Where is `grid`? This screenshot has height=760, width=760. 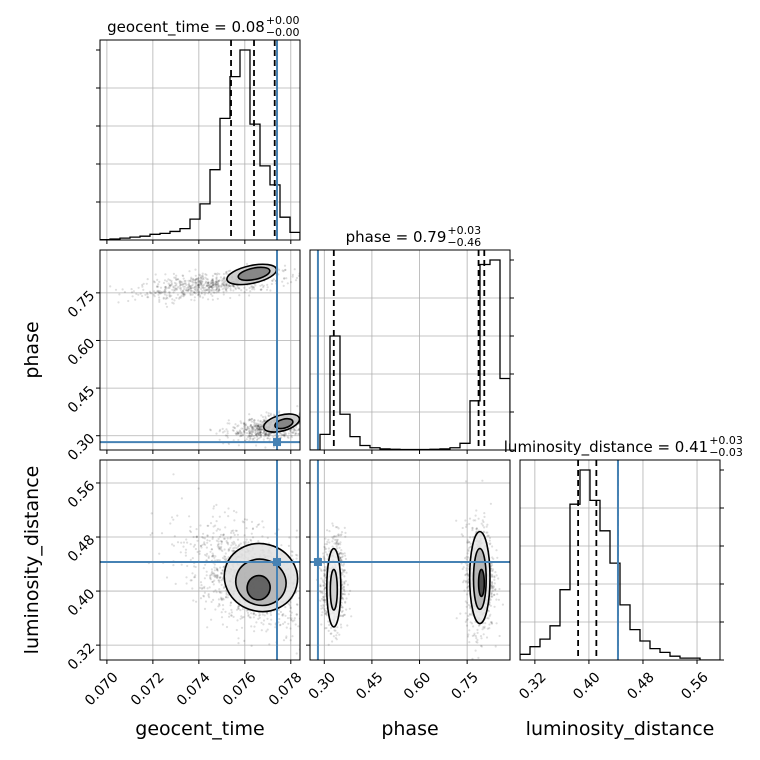
grid is located at coordinates (200, 140).